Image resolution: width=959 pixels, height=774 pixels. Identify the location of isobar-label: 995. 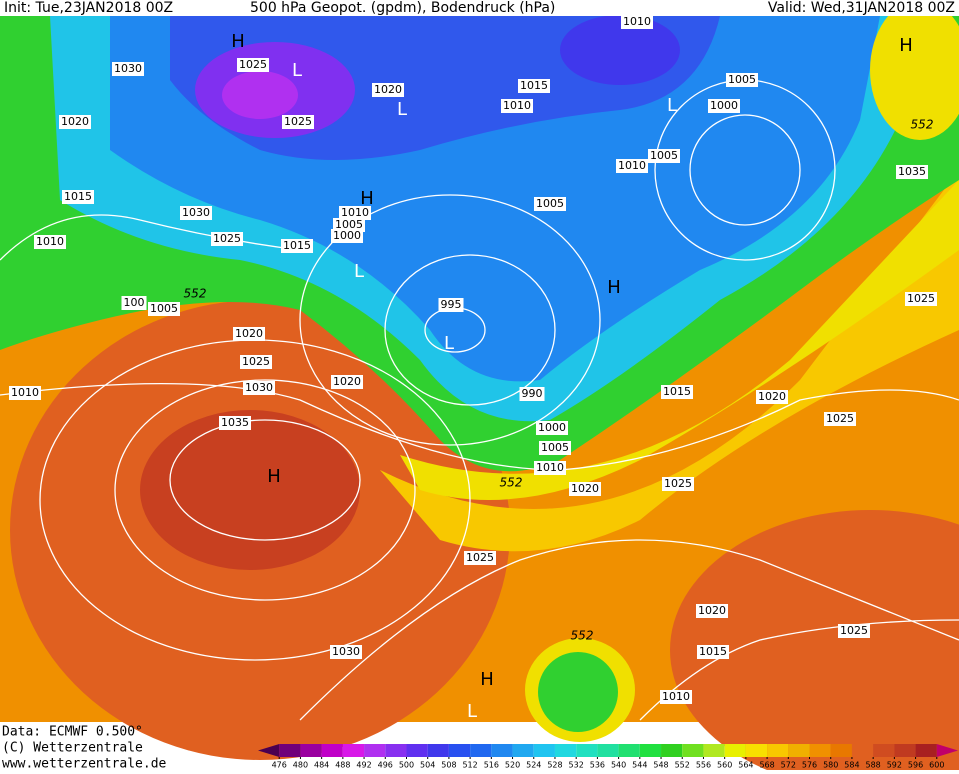
(451, 304).